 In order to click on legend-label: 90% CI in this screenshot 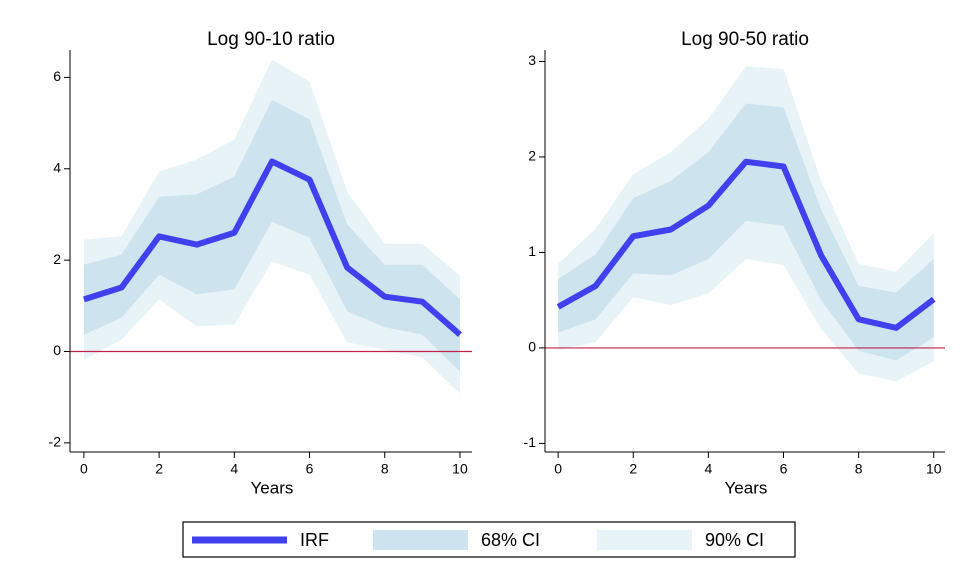, I will do `click(734, 540)`.